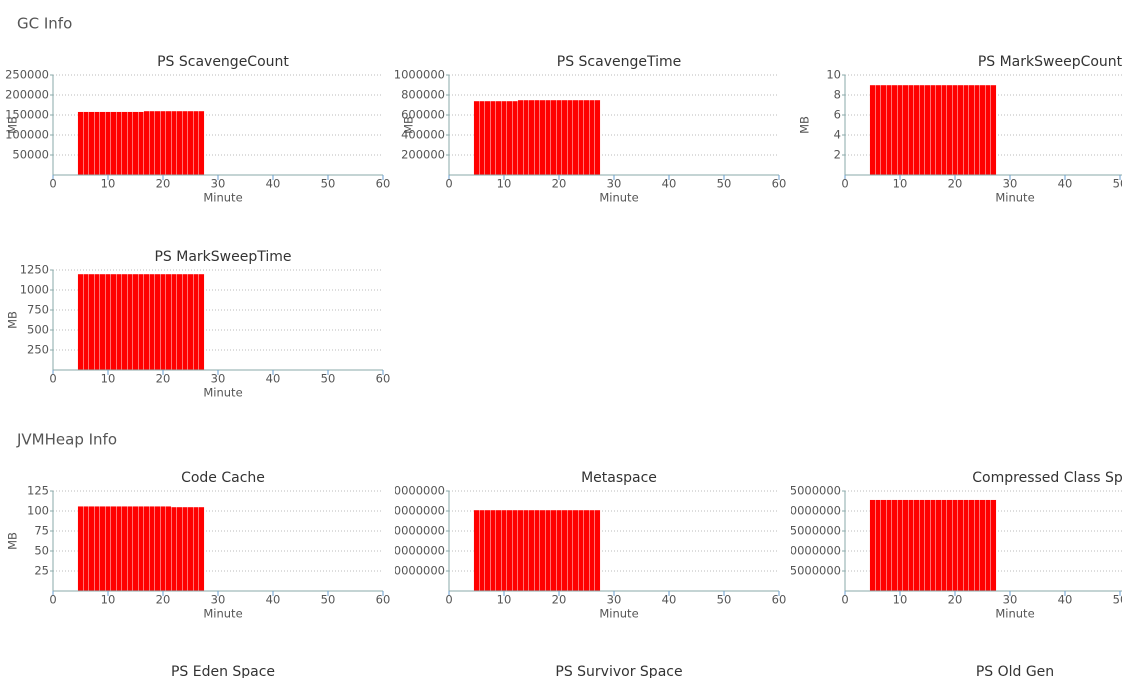  Describe the element at coordinates (27, 95) in the screenshot. I see `y-tick-label: 200000` at that location.